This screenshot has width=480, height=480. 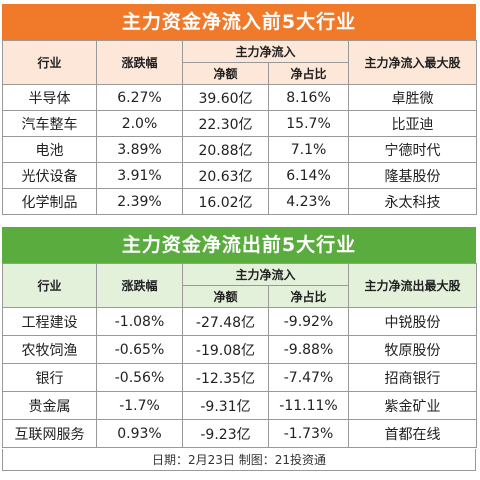 What do you see at coordinates (139, 377) in the screenshot?
I see `change-cell: -0.56%` at bounding box center [139, 377].